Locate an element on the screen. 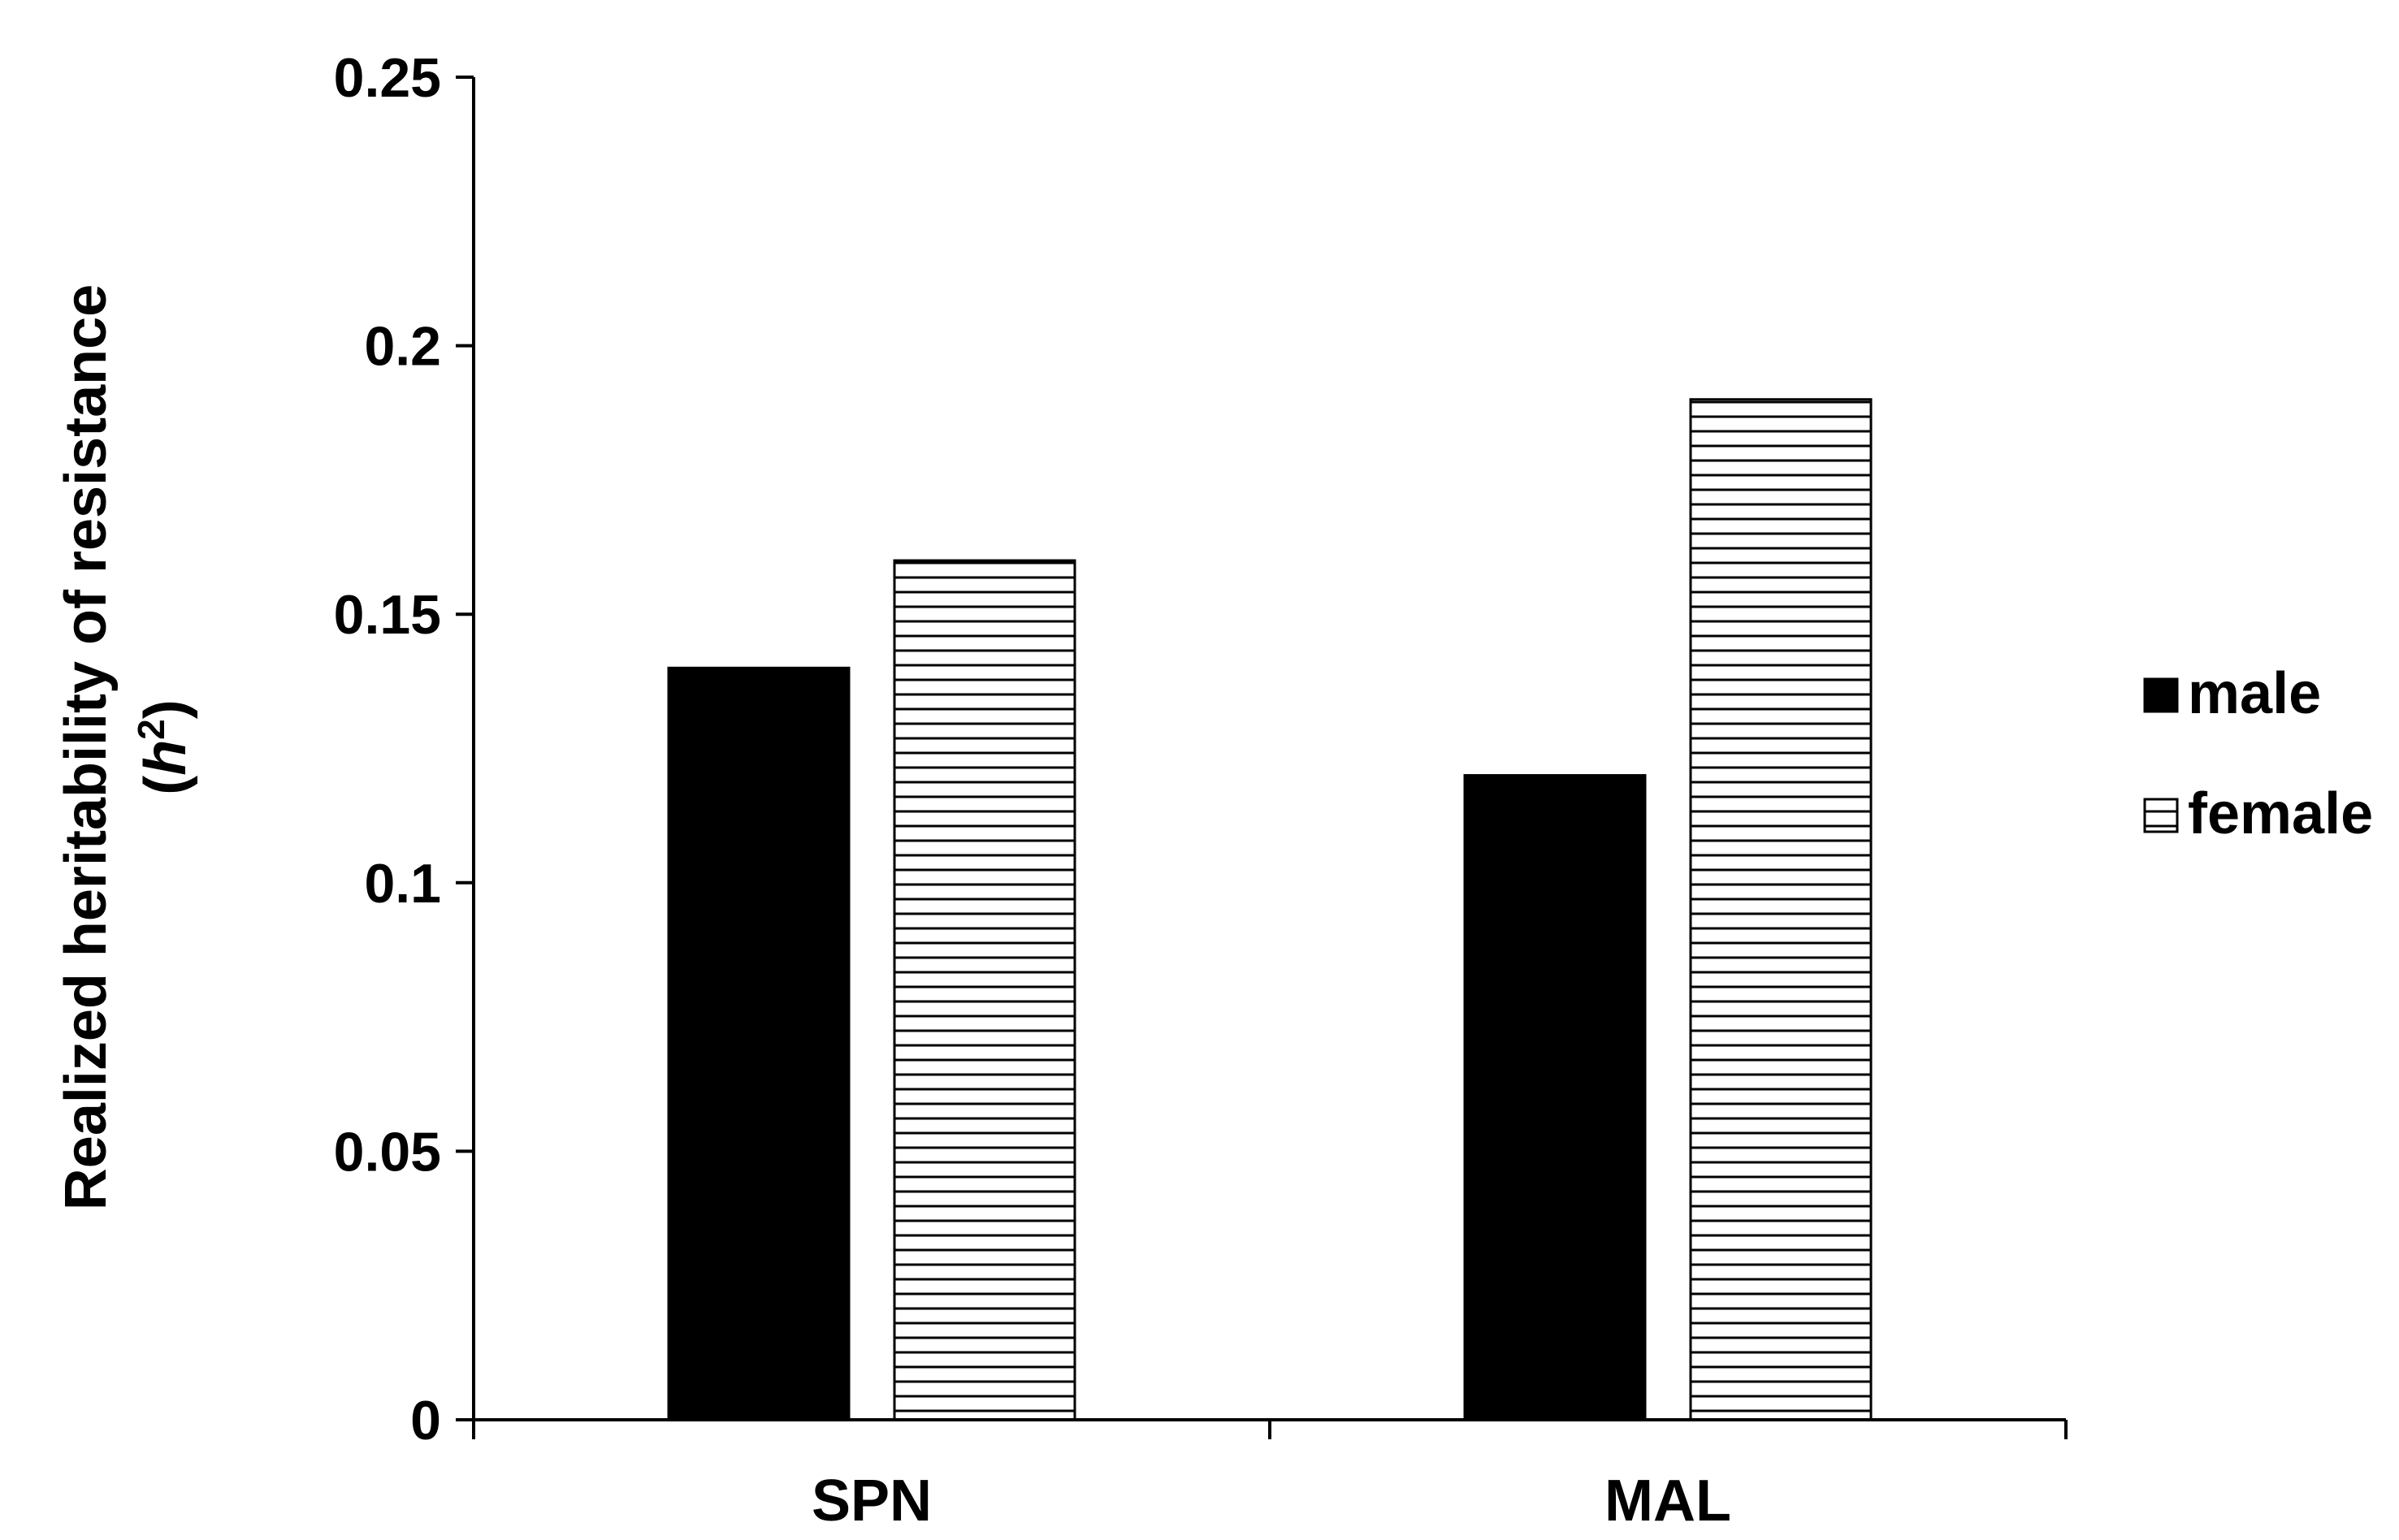  y-axis-label: Realized heritability of resistance is located at coordinates (86, 747).